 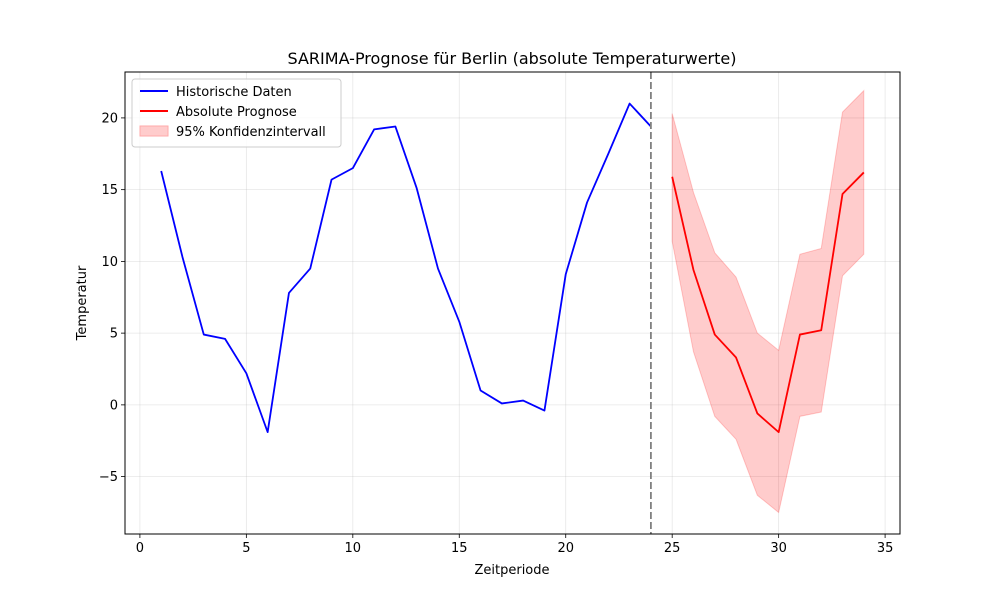 I want to click on x-tick-label: 30, so click(x=778, y=548).